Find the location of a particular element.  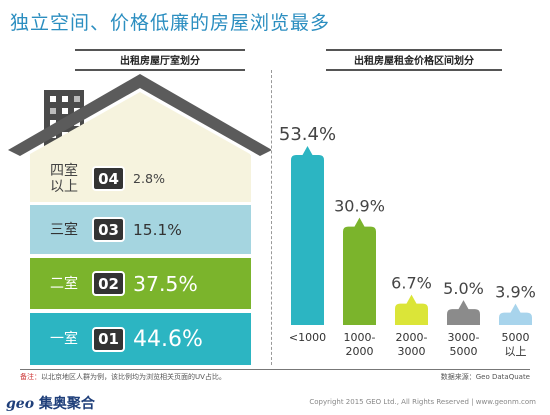

price-category-label: 3000 is located at coordinates (412, 351).